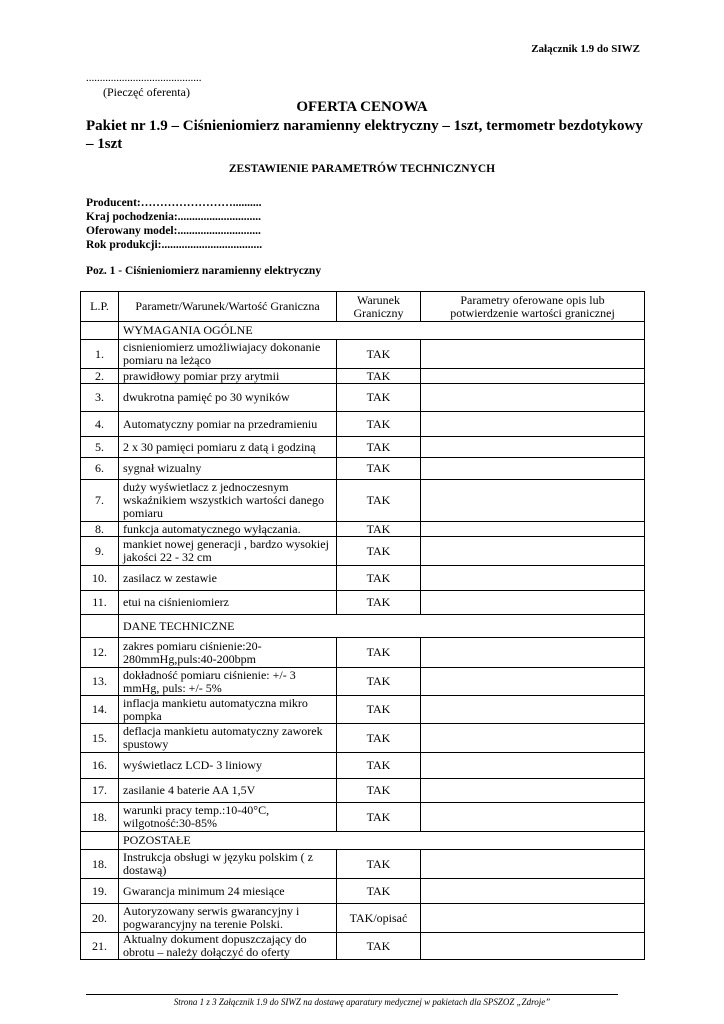 This screenshot has width=724, height=1024. What do you see at coordinates (99, 738) in the screenshot?
I see `lp: 15.` at bounding box center [99, 738].